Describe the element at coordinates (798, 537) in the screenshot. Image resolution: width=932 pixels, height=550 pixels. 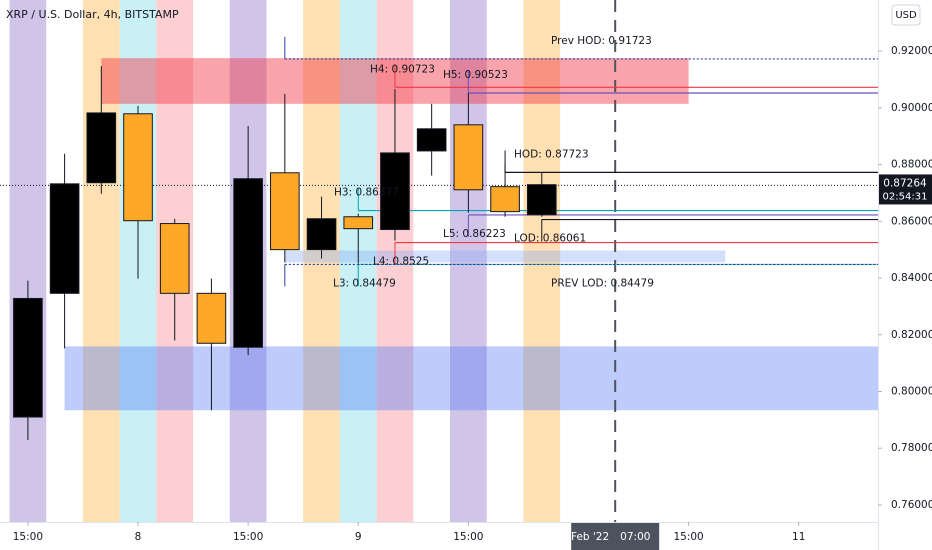
I see `x-tick-label: 11` at that location.